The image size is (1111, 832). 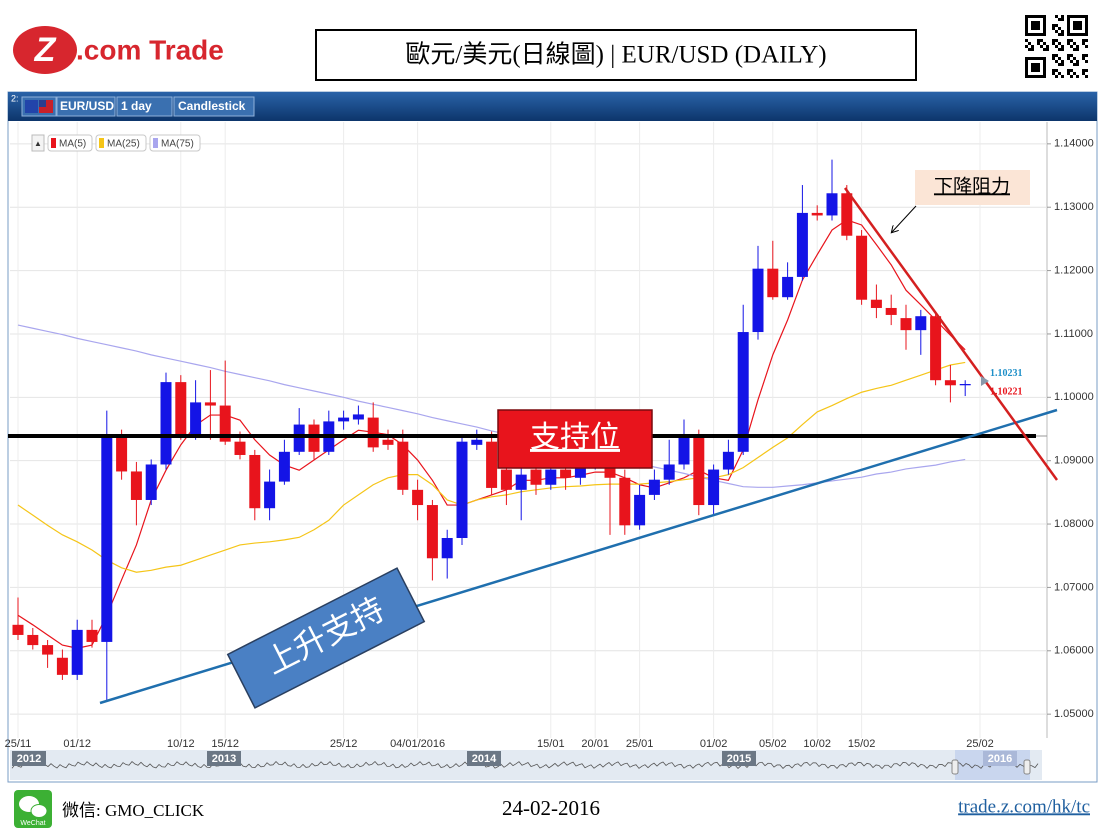 What do you see at coordinates (101, 143) in the screenshot?
I see `legend-swatch` at bounding box center [101, 143].